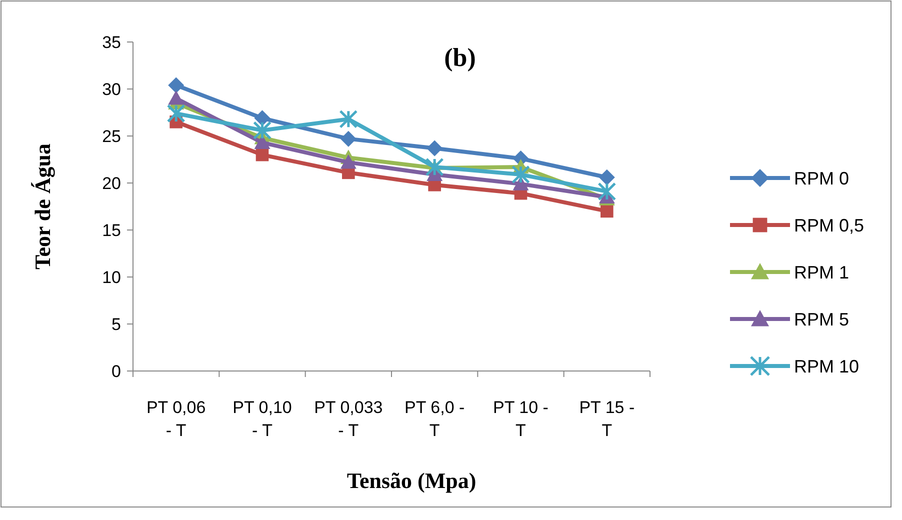 Image resolution: width=902 pixels, height=520 pixels. What do you see at coordinates (434, 419) in the screenshot?
I see `x-tick-label: PT 6,0 - T` at bounding box center [434, 419].